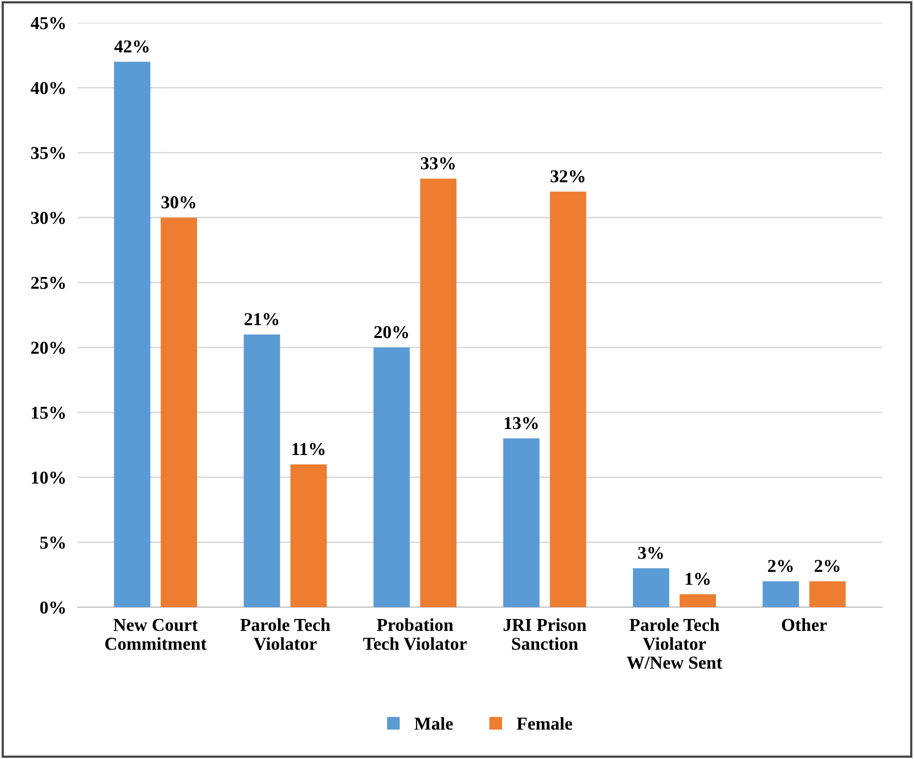 This screenshot has width=914, height=759. I want to click on data-label: 33%, so click(437, 163).